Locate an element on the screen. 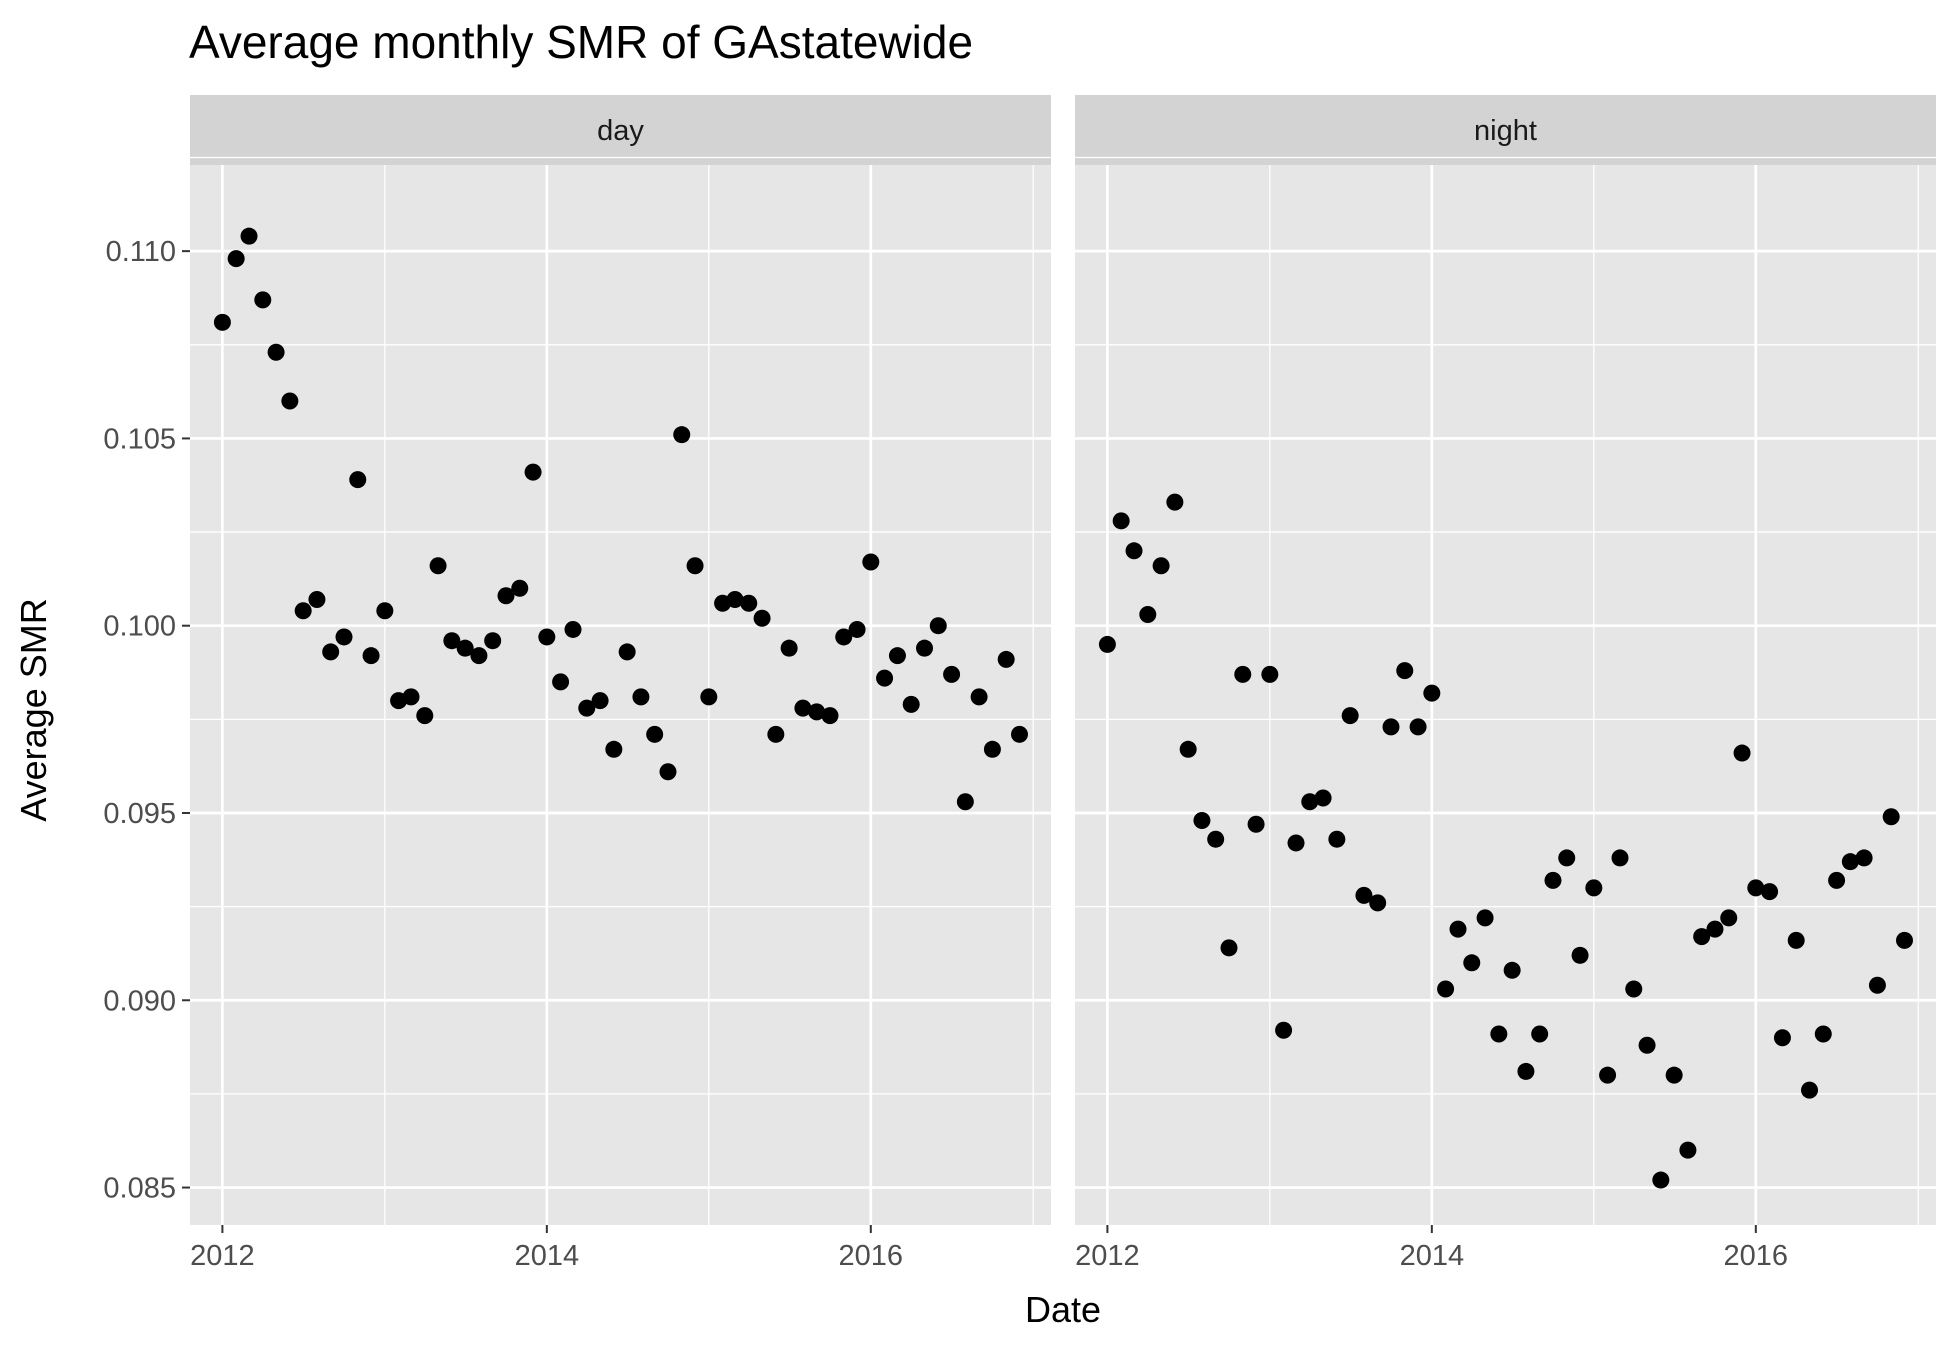  facet-label-day: day is located at coordinates (620, 131).